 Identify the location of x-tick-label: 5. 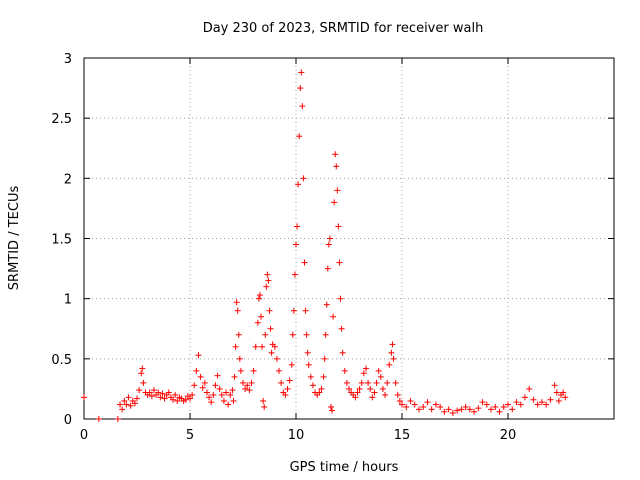
(190, 435).